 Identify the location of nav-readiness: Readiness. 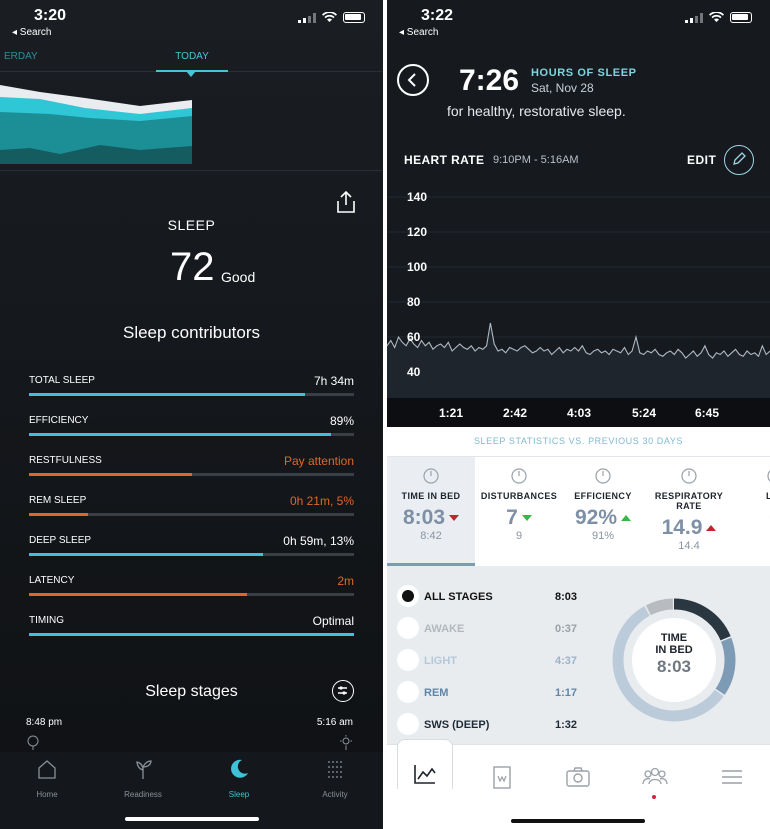
(143, 778).